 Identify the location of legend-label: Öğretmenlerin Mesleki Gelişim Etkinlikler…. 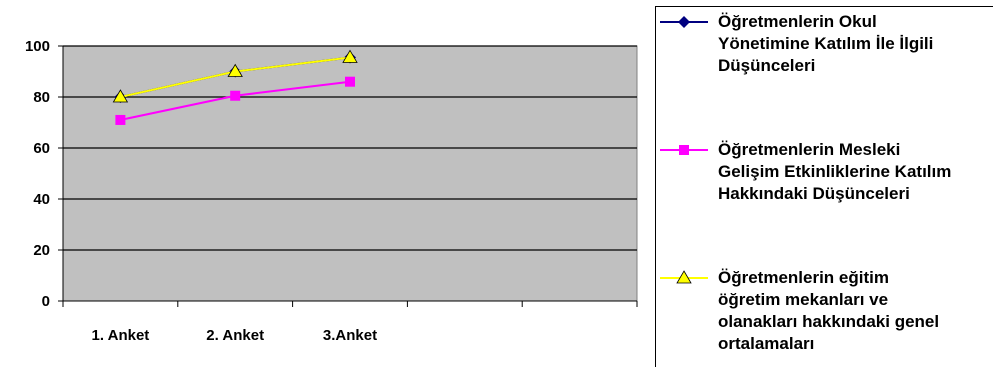
(853, 172).